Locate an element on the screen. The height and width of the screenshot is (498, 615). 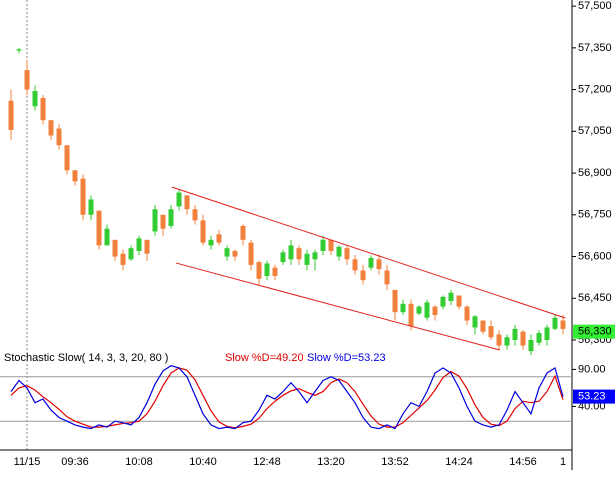
indicator-tick-label: 90.00 is located at coordinates (592, 369).